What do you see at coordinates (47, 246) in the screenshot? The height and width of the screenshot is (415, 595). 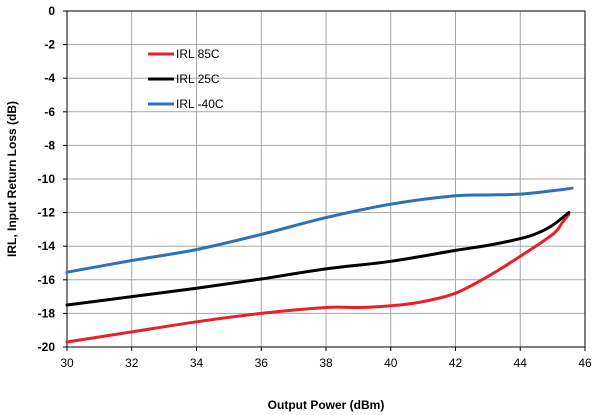 I see `y-tick-label: -14` at bounding box center [47, 246].